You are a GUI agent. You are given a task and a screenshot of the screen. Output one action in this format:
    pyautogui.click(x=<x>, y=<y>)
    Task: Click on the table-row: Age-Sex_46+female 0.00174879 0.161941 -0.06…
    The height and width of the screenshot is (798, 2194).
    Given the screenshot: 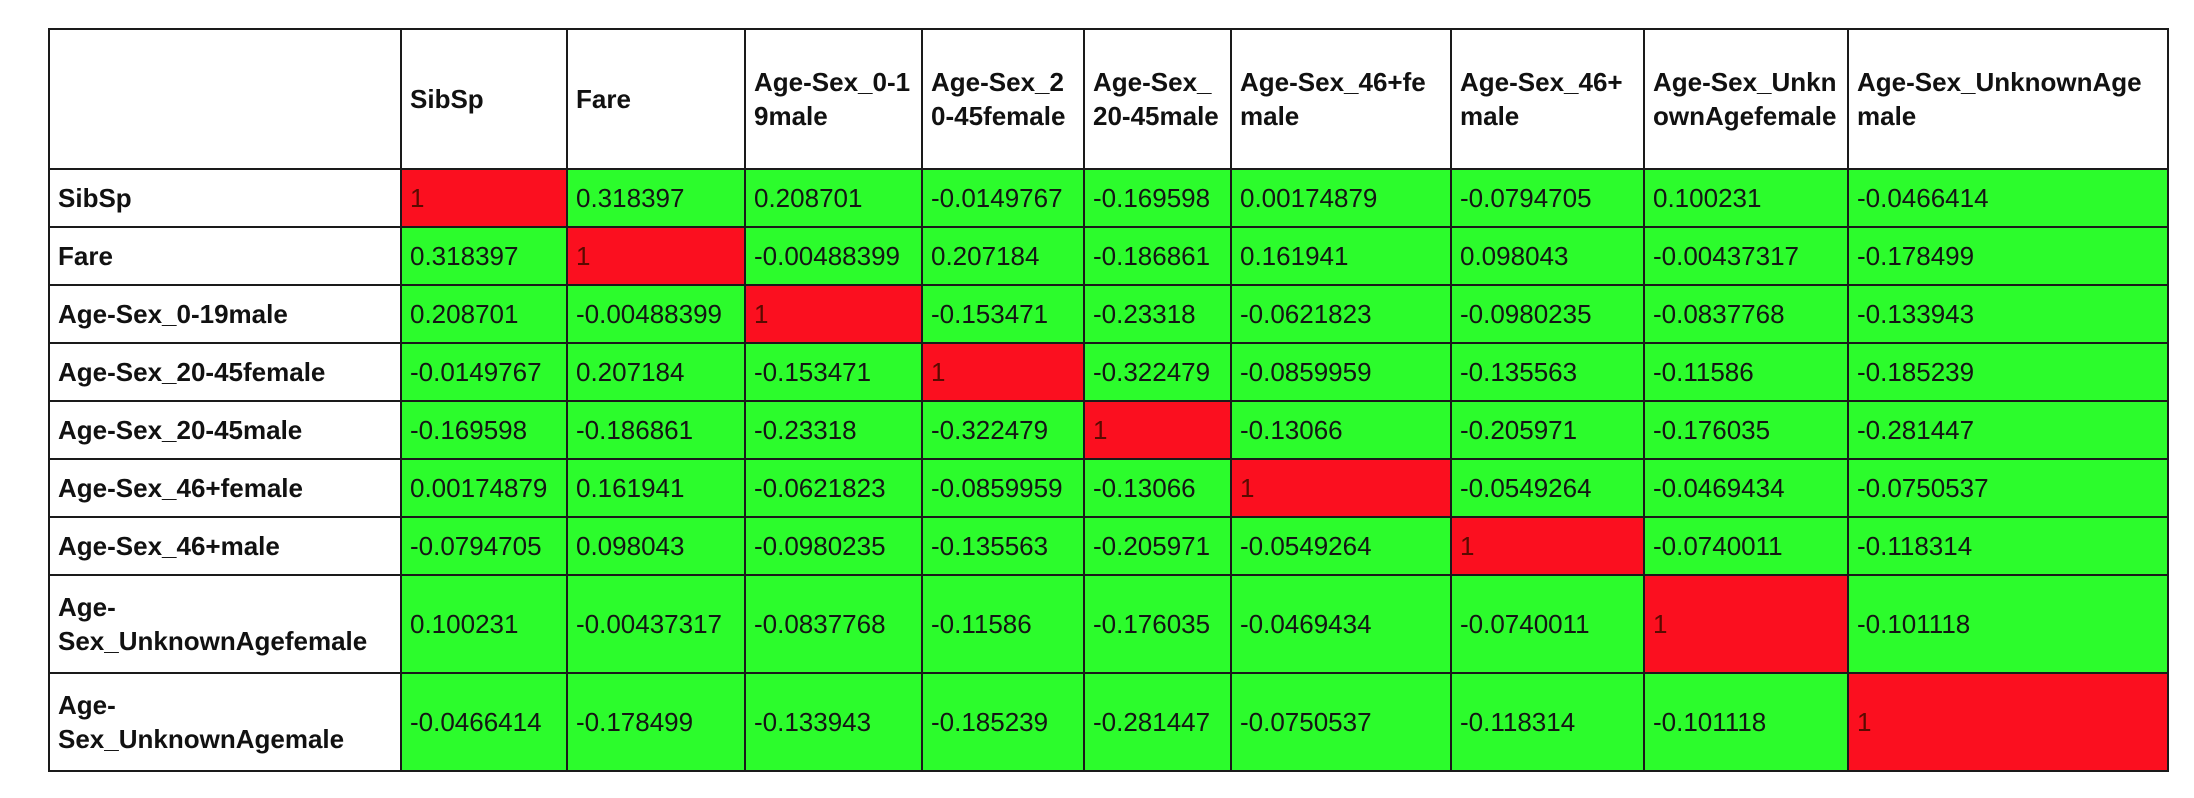 What is the action you would take?
    pyautogui.click(x=1108, y=488)
    